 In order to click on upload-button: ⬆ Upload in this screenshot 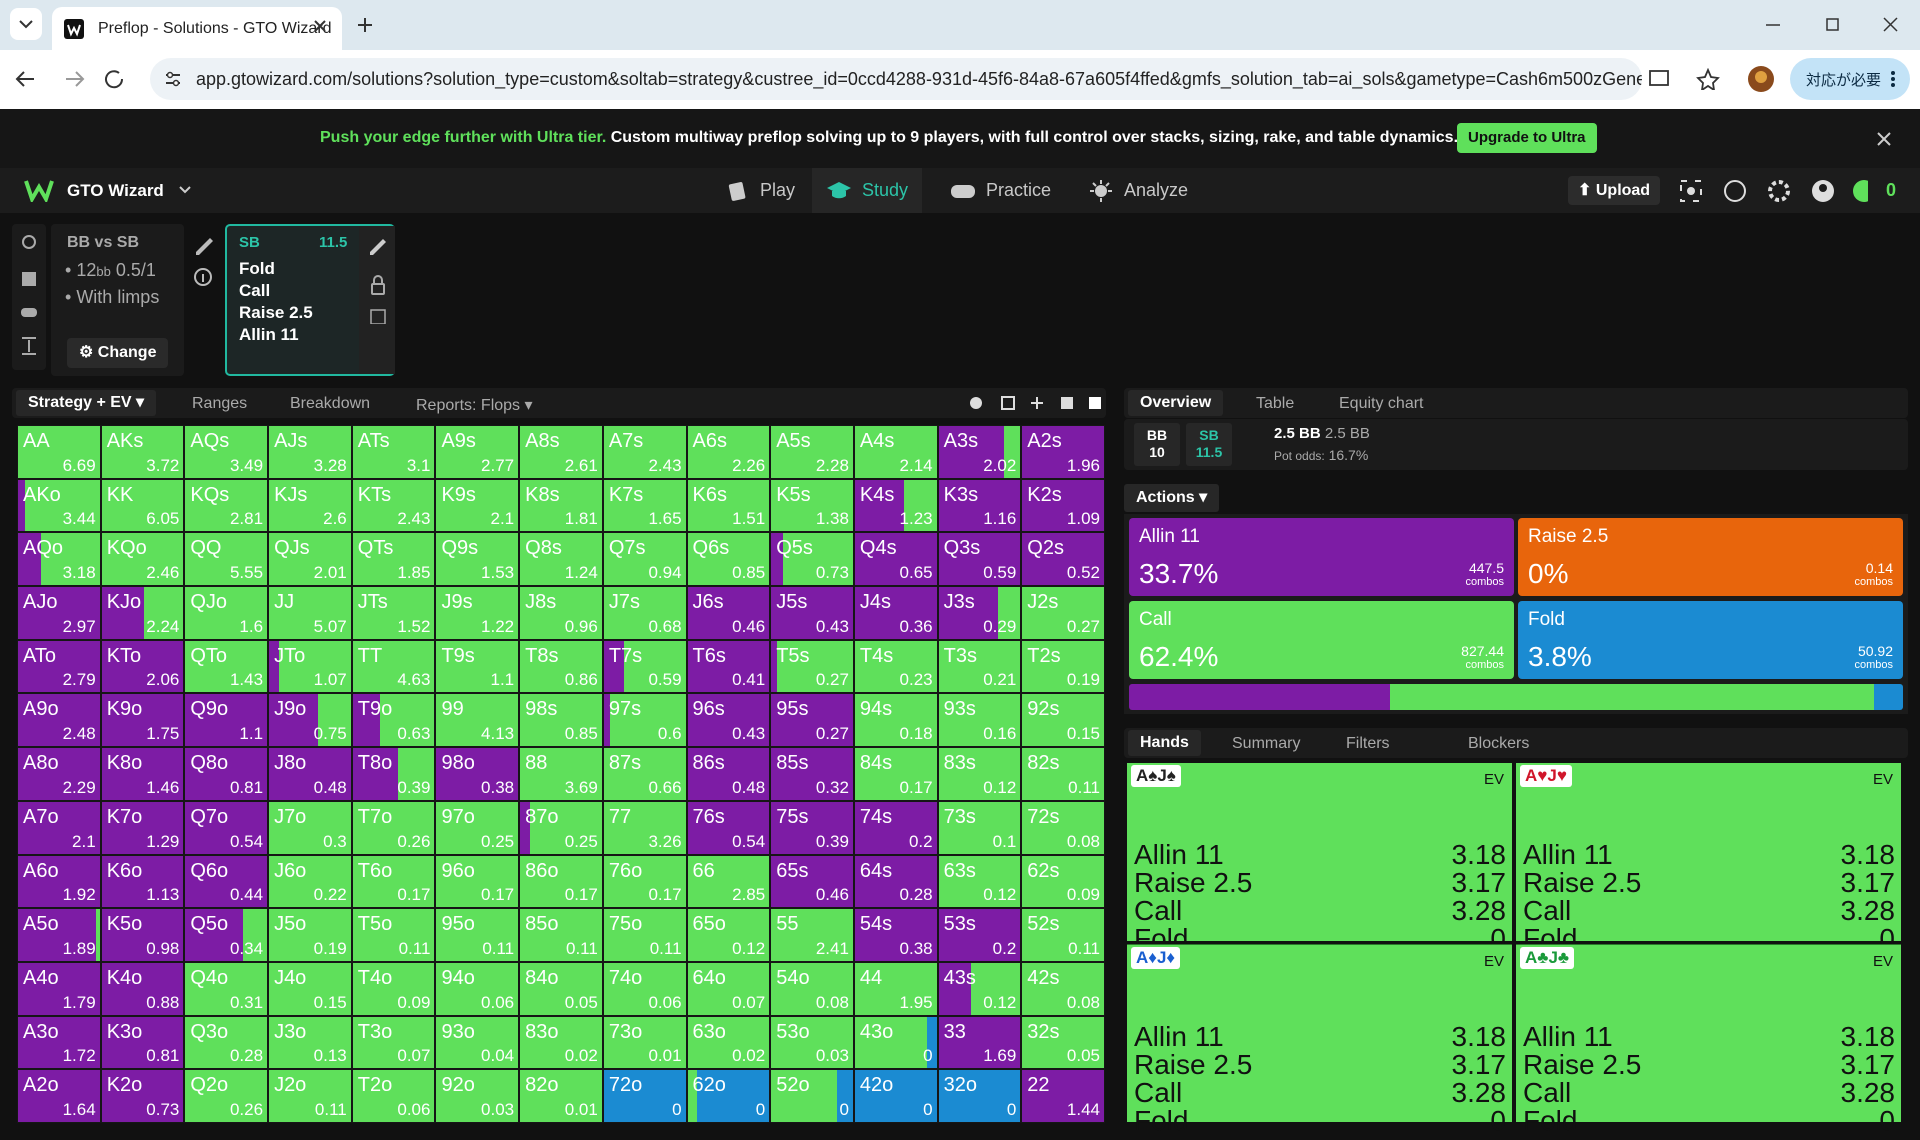, I will do `click(1614, 190)`.